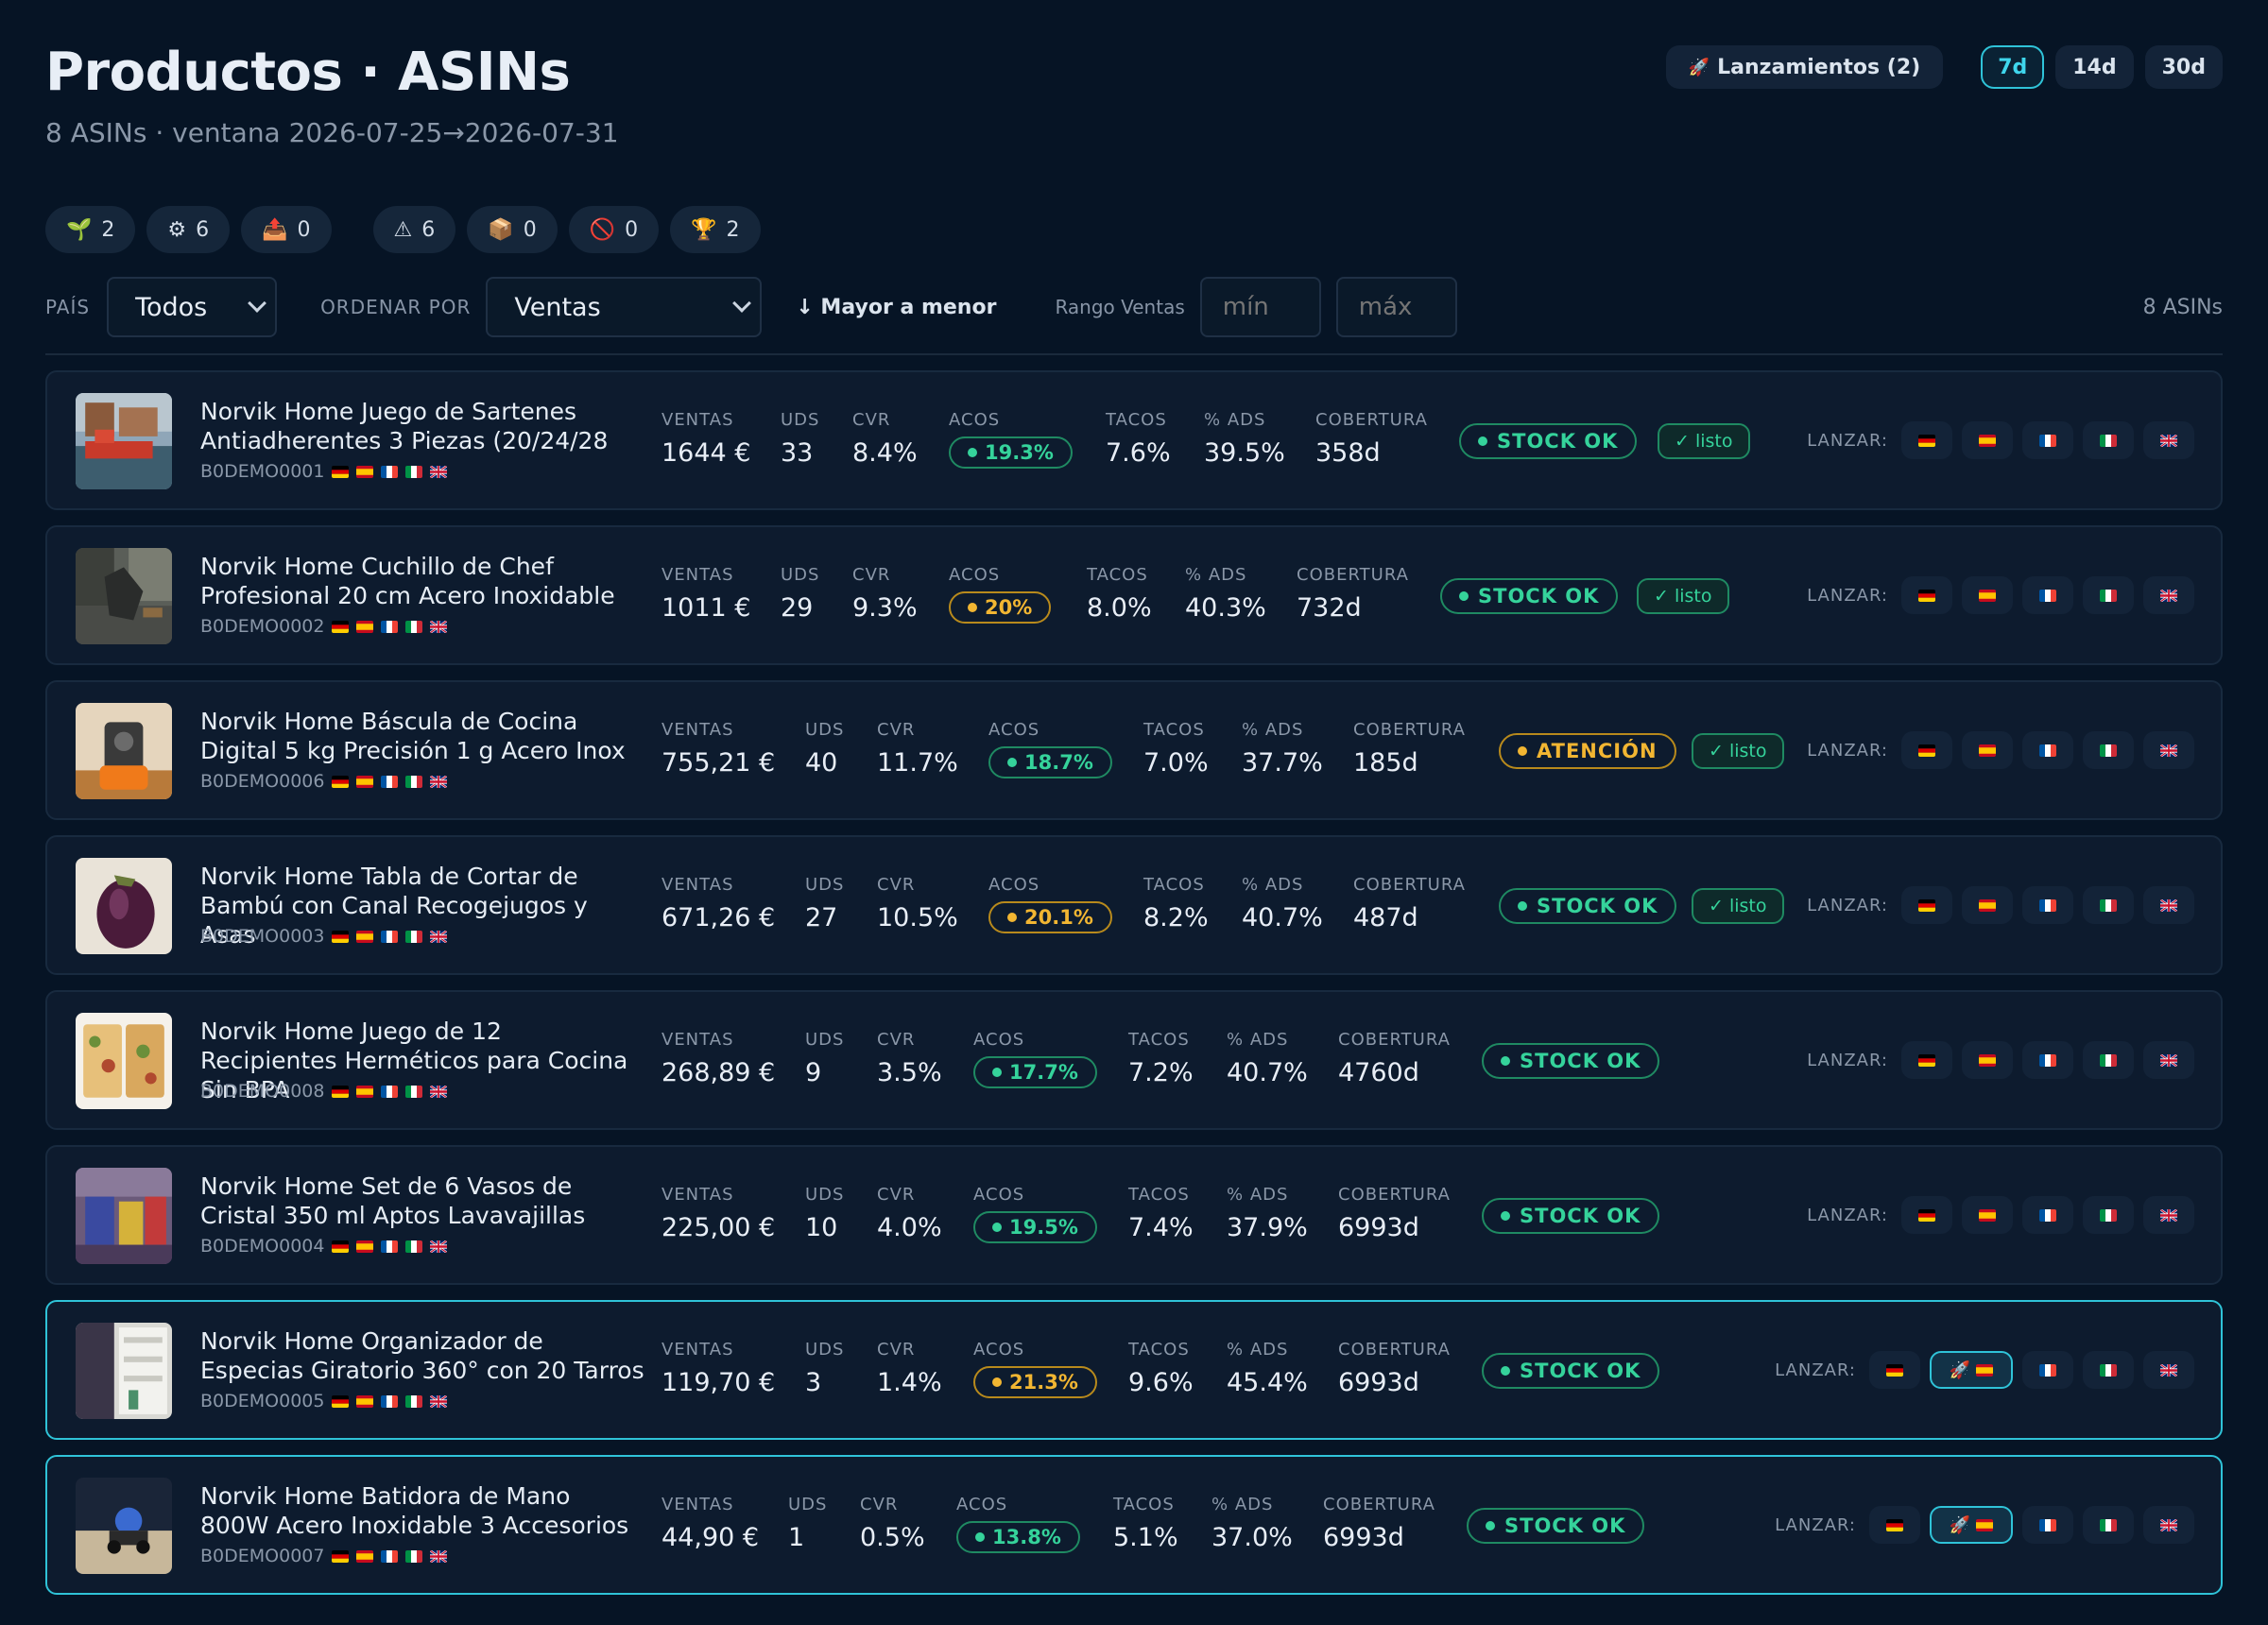 This screenshot has height=1625, width=2268. Describe the element at coordinates (1138, 439) in the screenshot. I see `metric-tacos: TACOS 7.6%` at that location.